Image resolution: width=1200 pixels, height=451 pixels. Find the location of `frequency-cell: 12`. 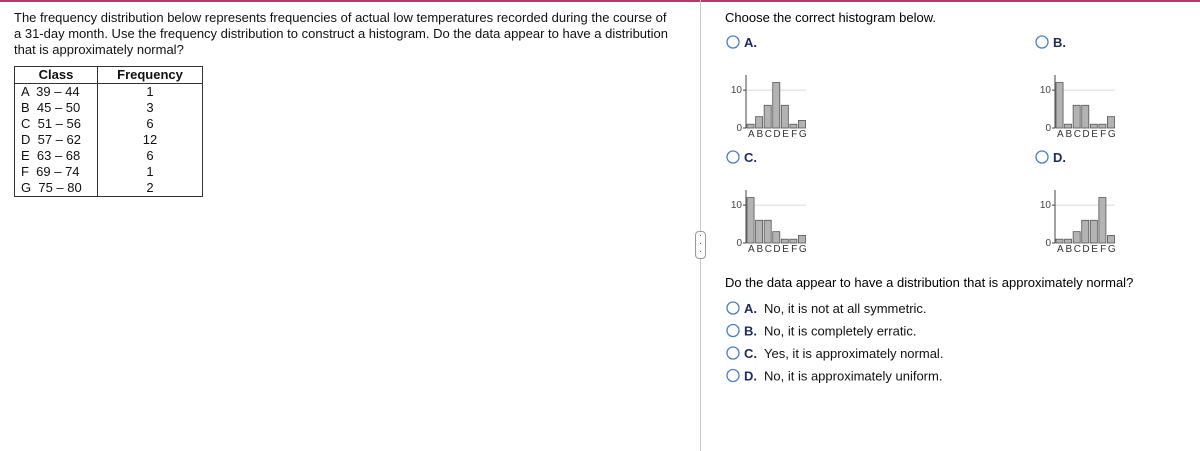

frequency-cell: 12 is located at coordinates (150, 140).